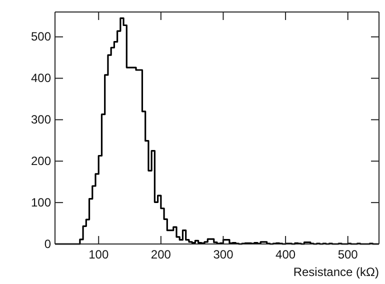  I want to click on y-tick-label: 300, so click(41, 119).